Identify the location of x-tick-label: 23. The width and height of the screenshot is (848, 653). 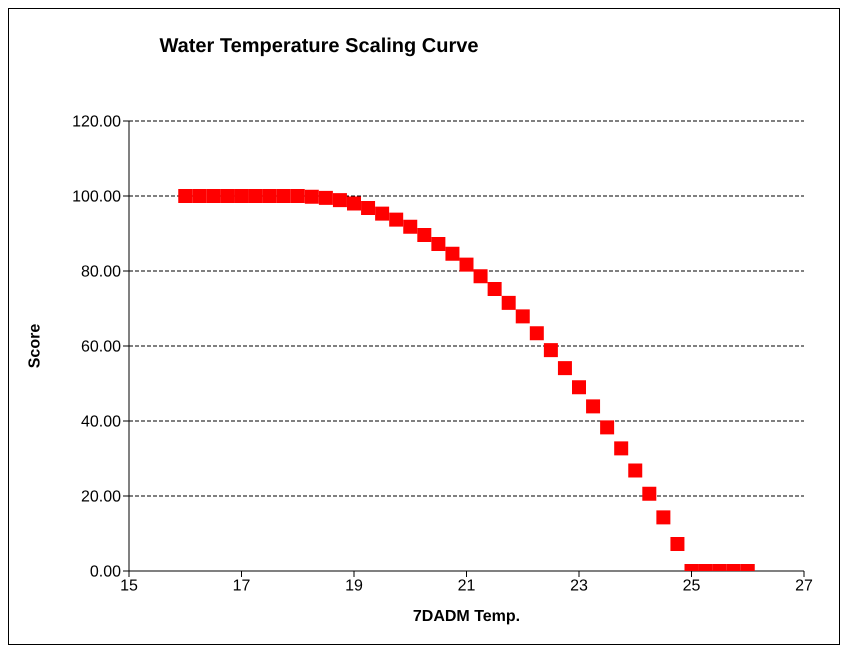
(579, 585).